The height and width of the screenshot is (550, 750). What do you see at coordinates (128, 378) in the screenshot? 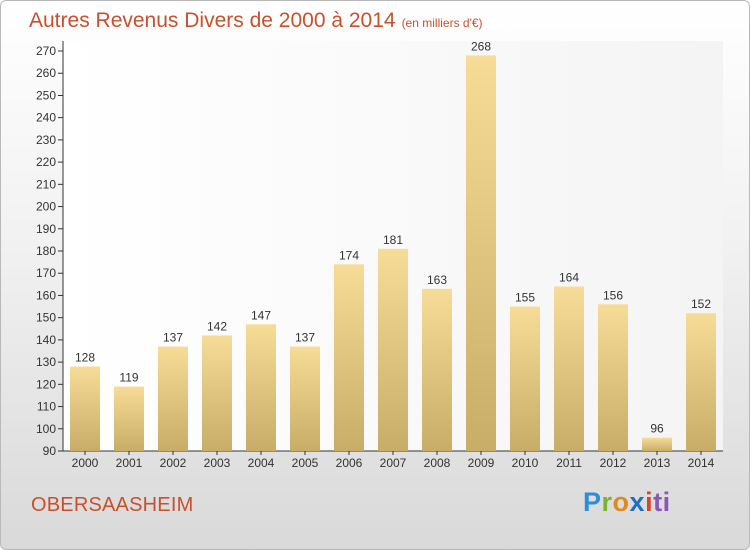
I see `data-label-2001: 119` at bounding box center [128, 378].